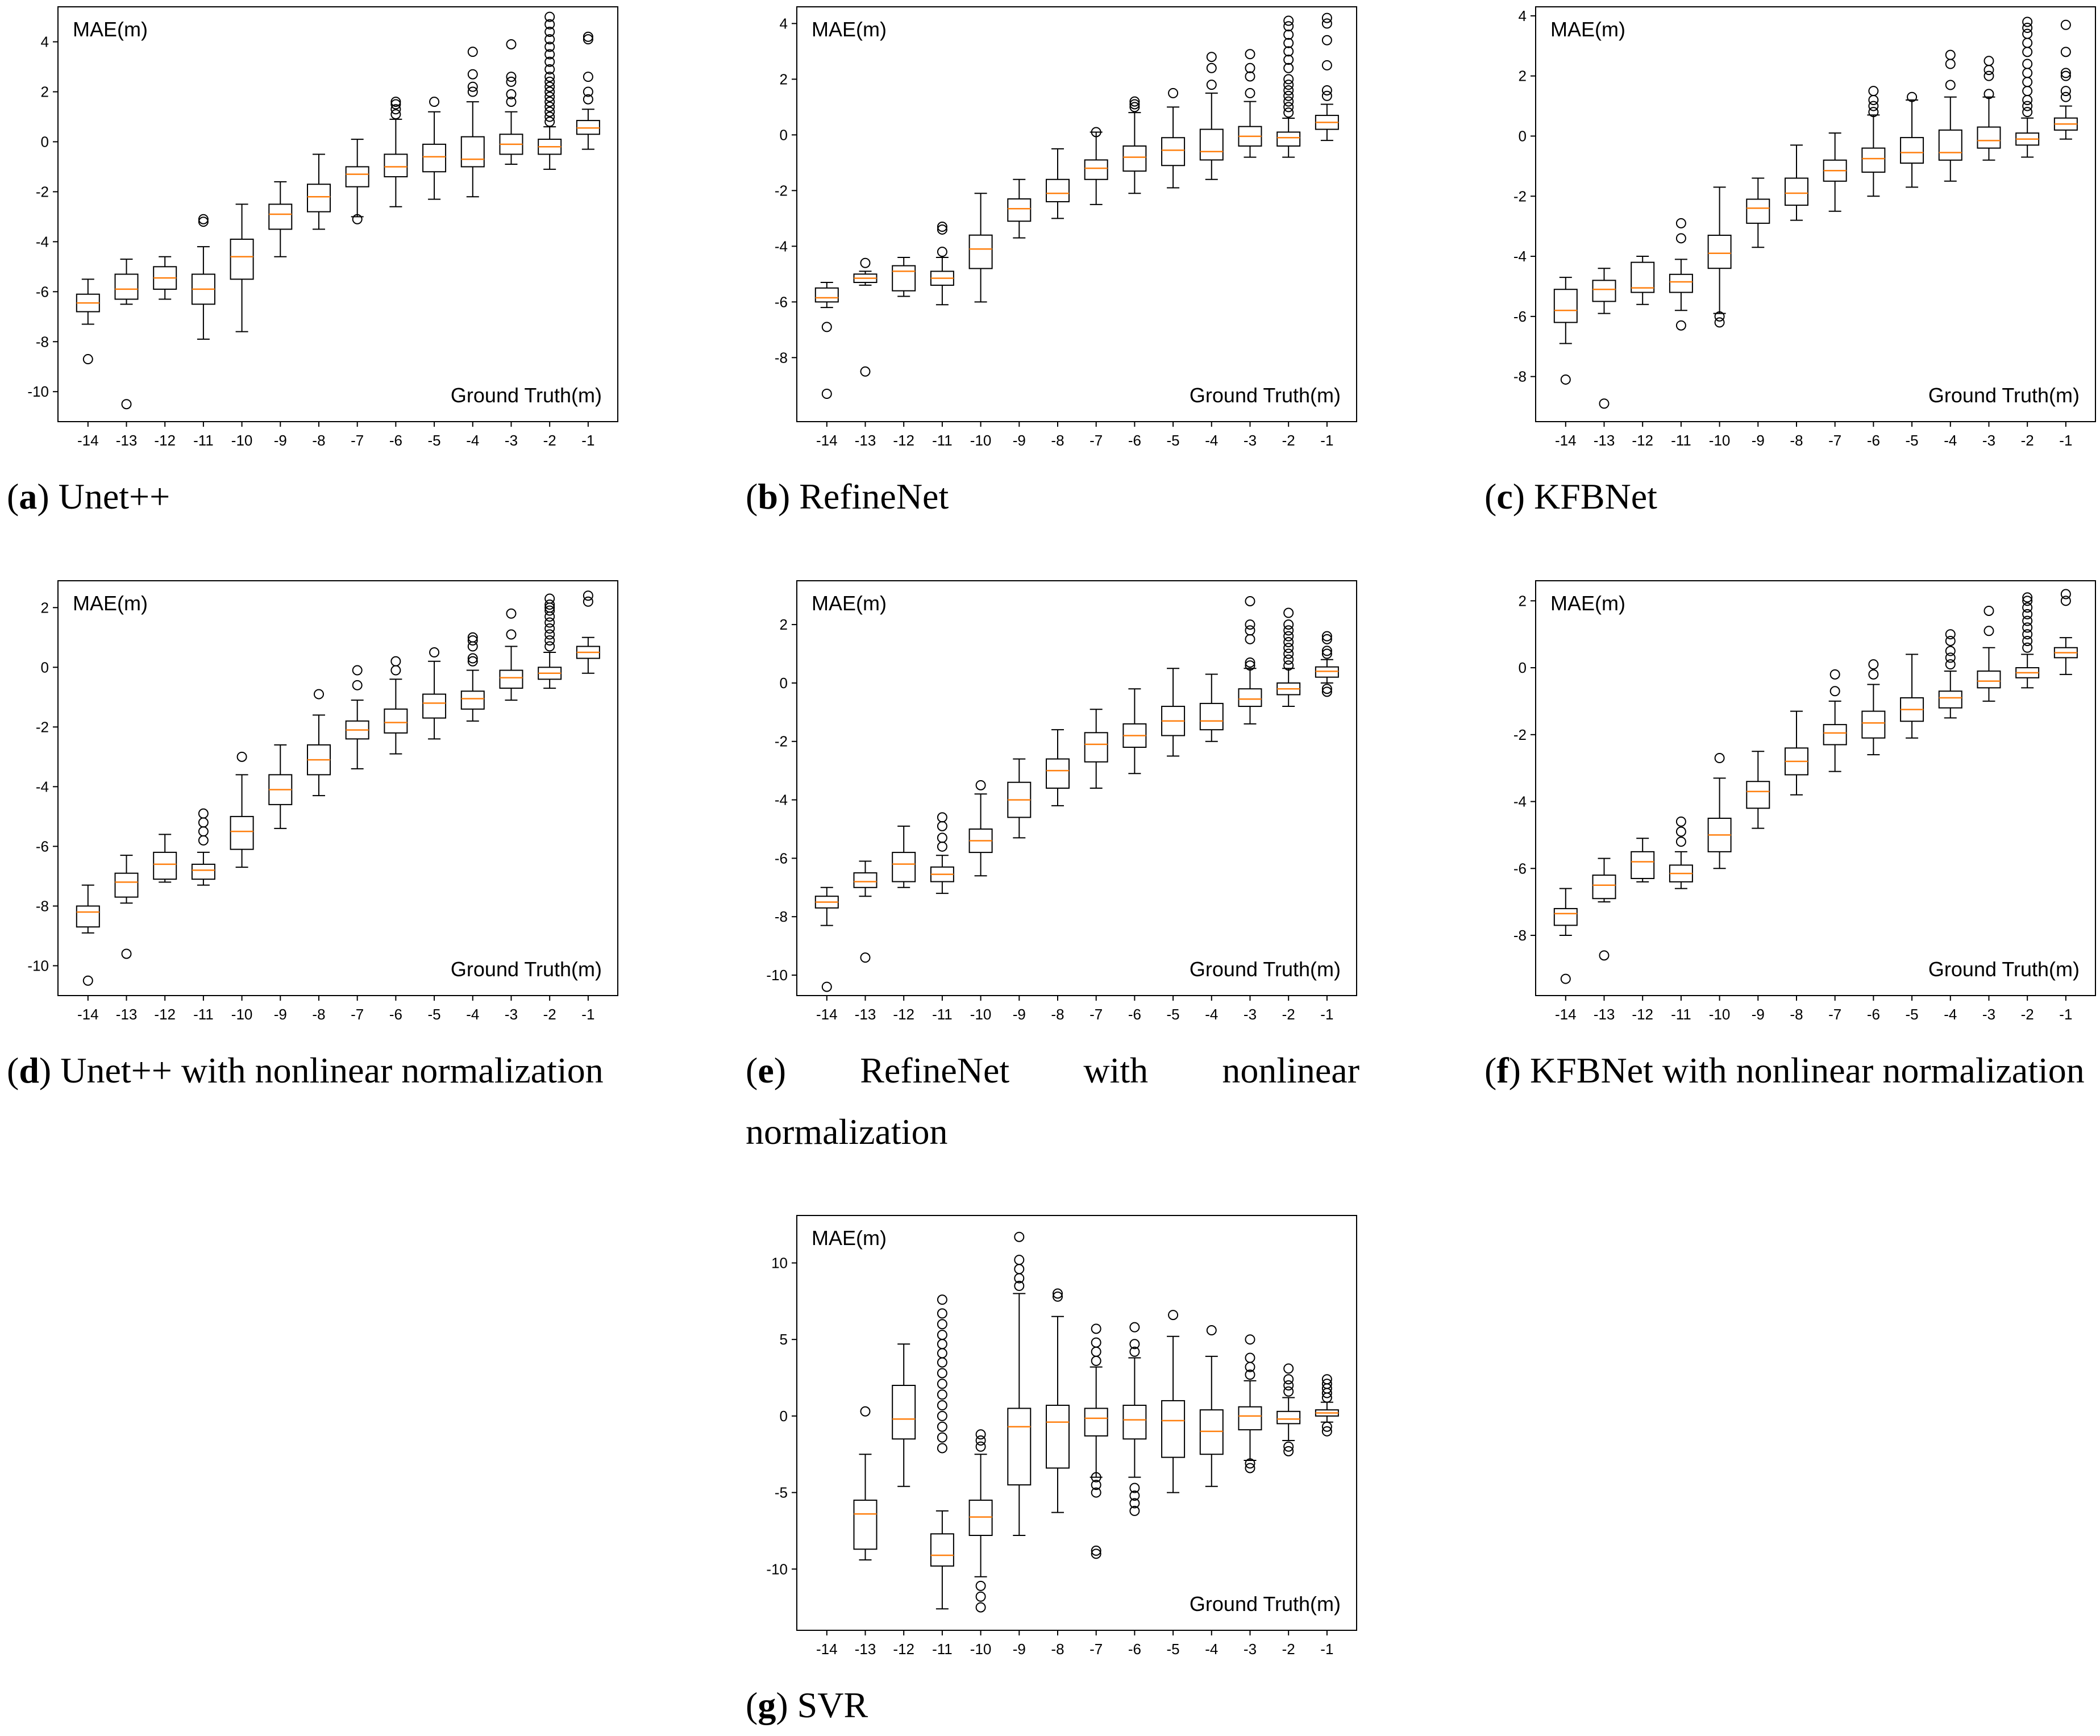 This screenshot has height=1736, width=2100. I want to click on axes-frame, so click(1076, 788).